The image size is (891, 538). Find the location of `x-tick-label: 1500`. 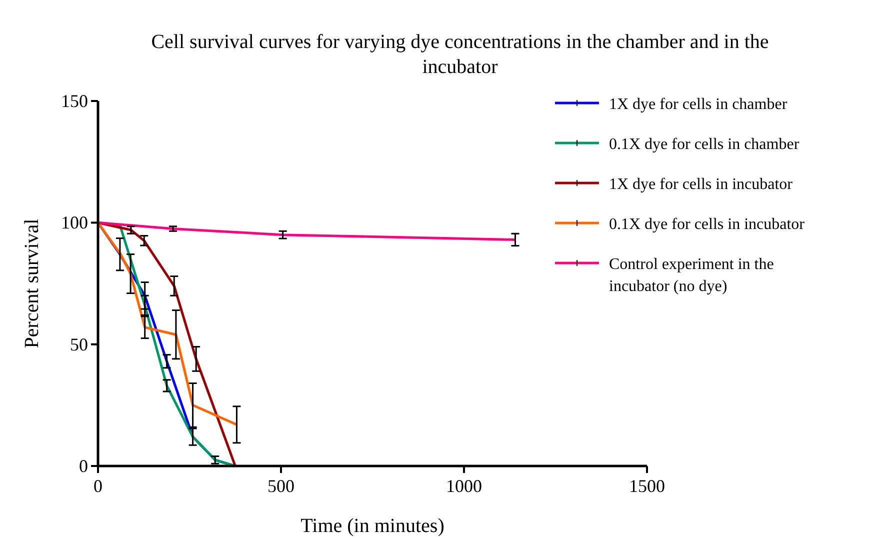

x-tick-label: 1500 is located at coordinates (647, 486).